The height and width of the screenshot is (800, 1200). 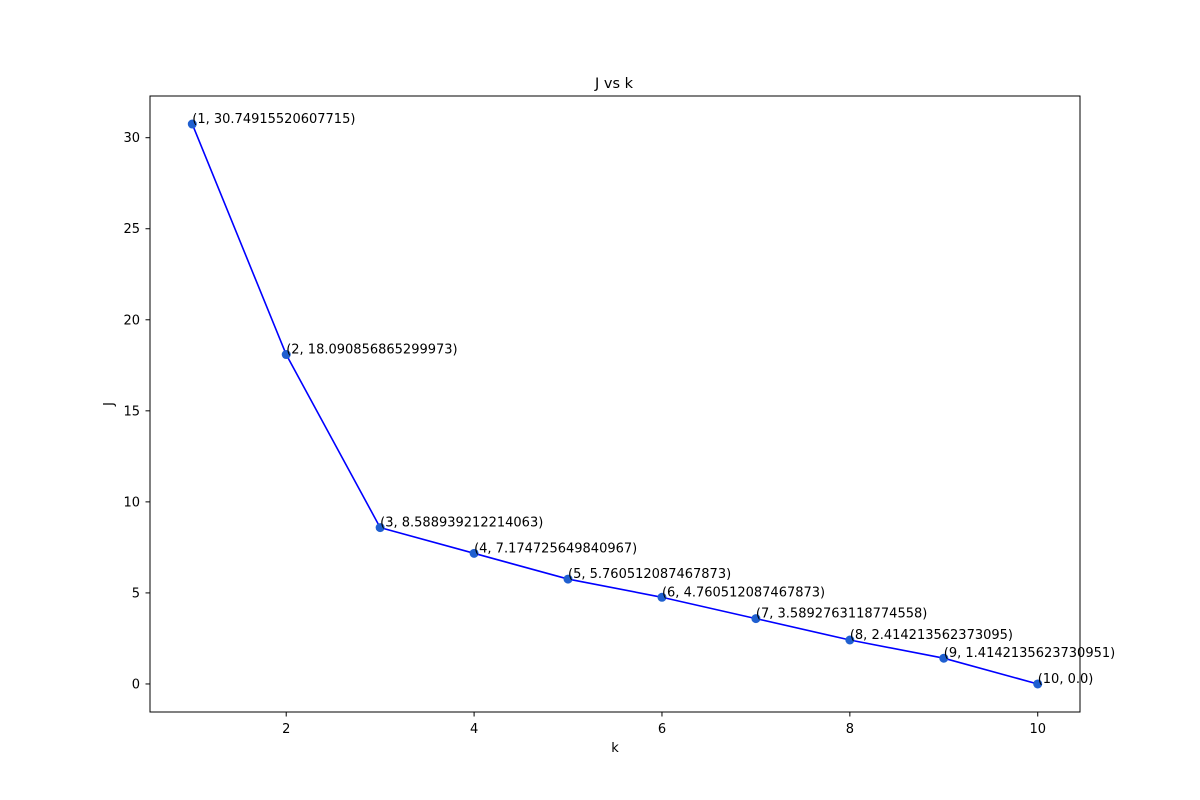 I want to click on x-axis-label: k, so click(x=615, y=748).